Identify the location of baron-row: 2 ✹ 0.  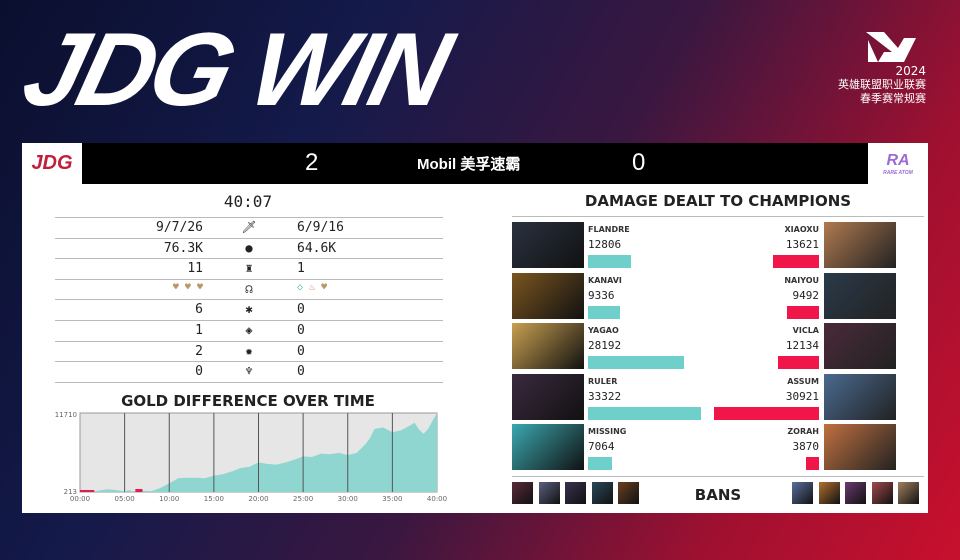
(249, 352).